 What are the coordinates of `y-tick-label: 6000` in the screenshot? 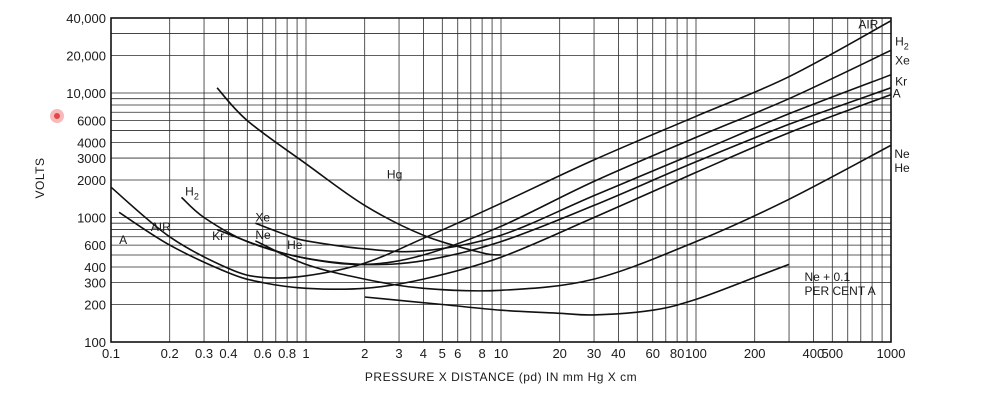 It's located at (91, 121).